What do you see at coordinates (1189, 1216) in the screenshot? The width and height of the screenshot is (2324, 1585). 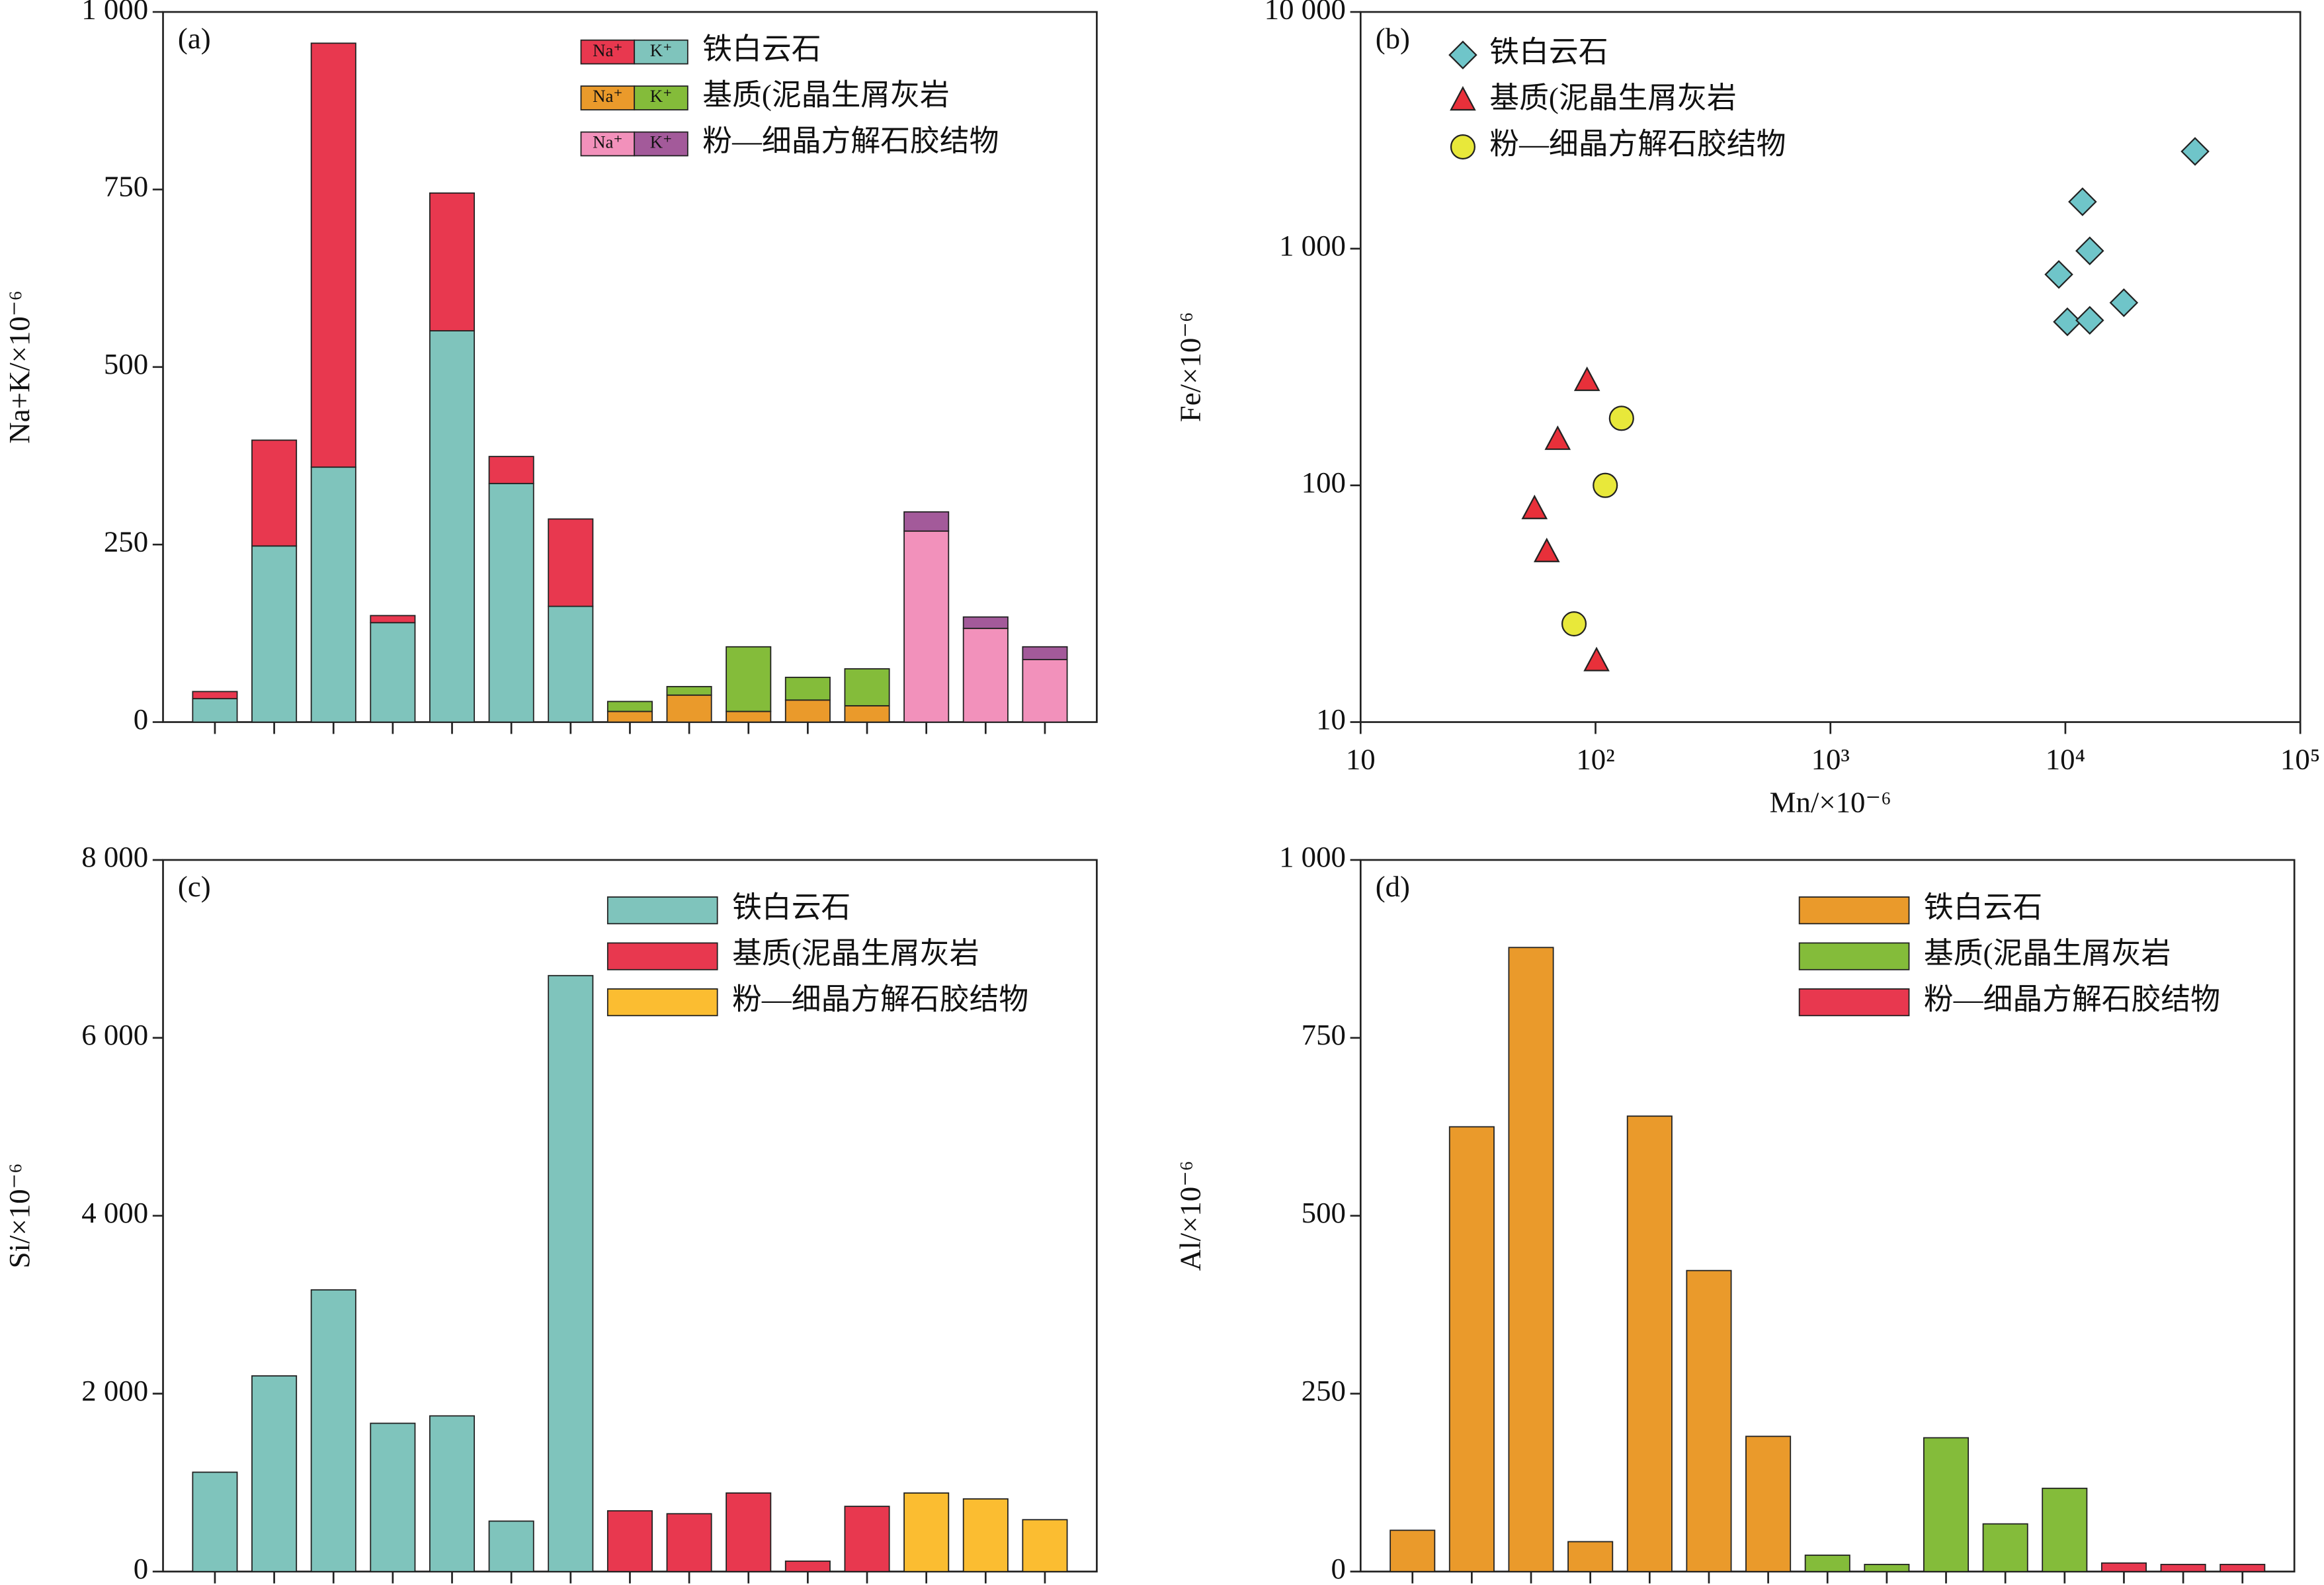 I see `y-axis-label: Al/×10⁻⁶` at bounding box center [1189, 1216].